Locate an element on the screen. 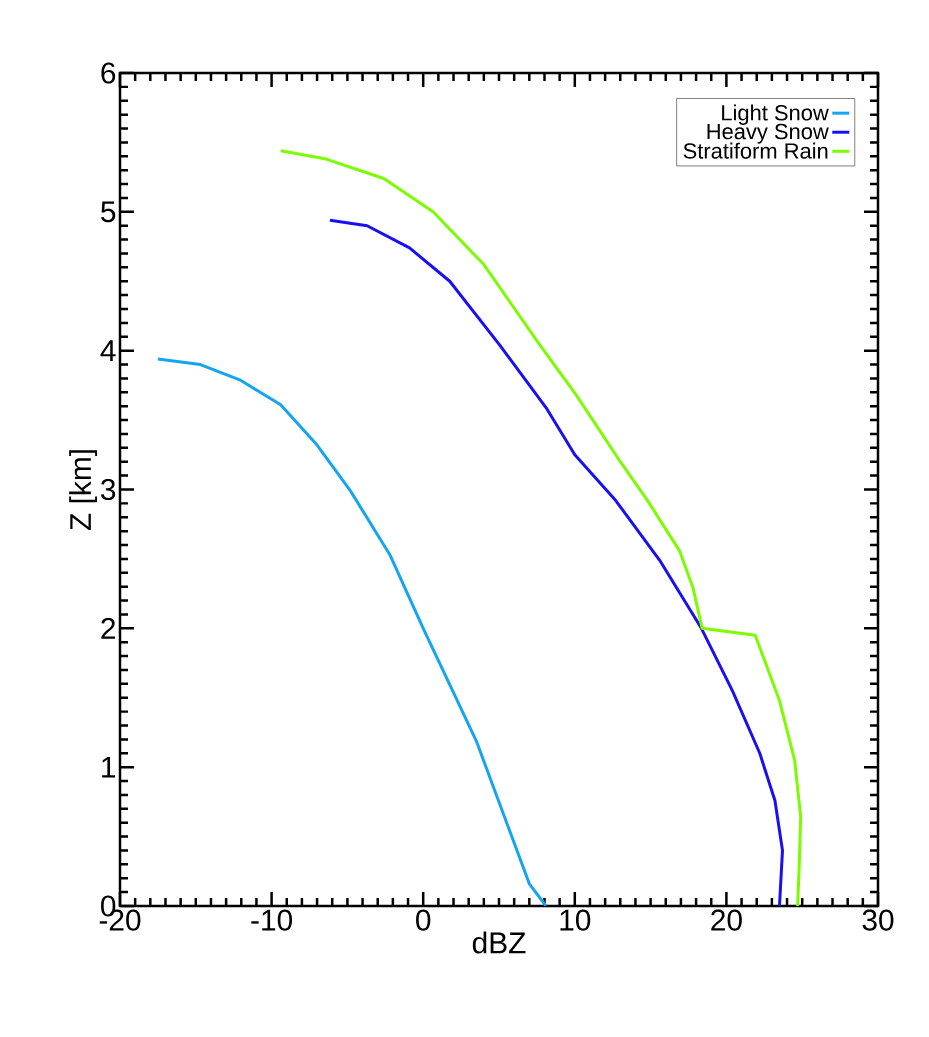  y-tick-label: 6 is located at coordinates (108, 73).